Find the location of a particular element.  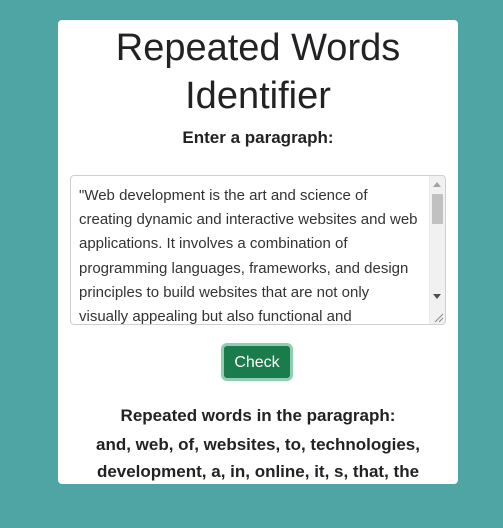

page-title-line1: Repeated Words is located at coordinates (258, 48).